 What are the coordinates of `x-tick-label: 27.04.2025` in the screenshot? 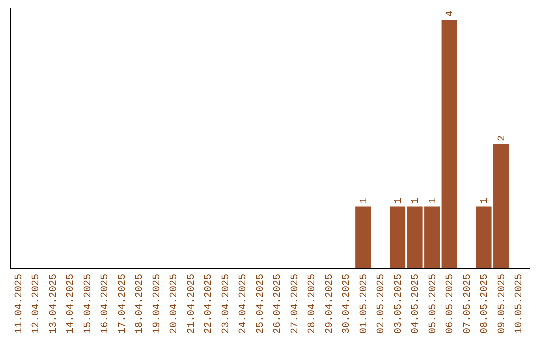 It's located at (296, 304).